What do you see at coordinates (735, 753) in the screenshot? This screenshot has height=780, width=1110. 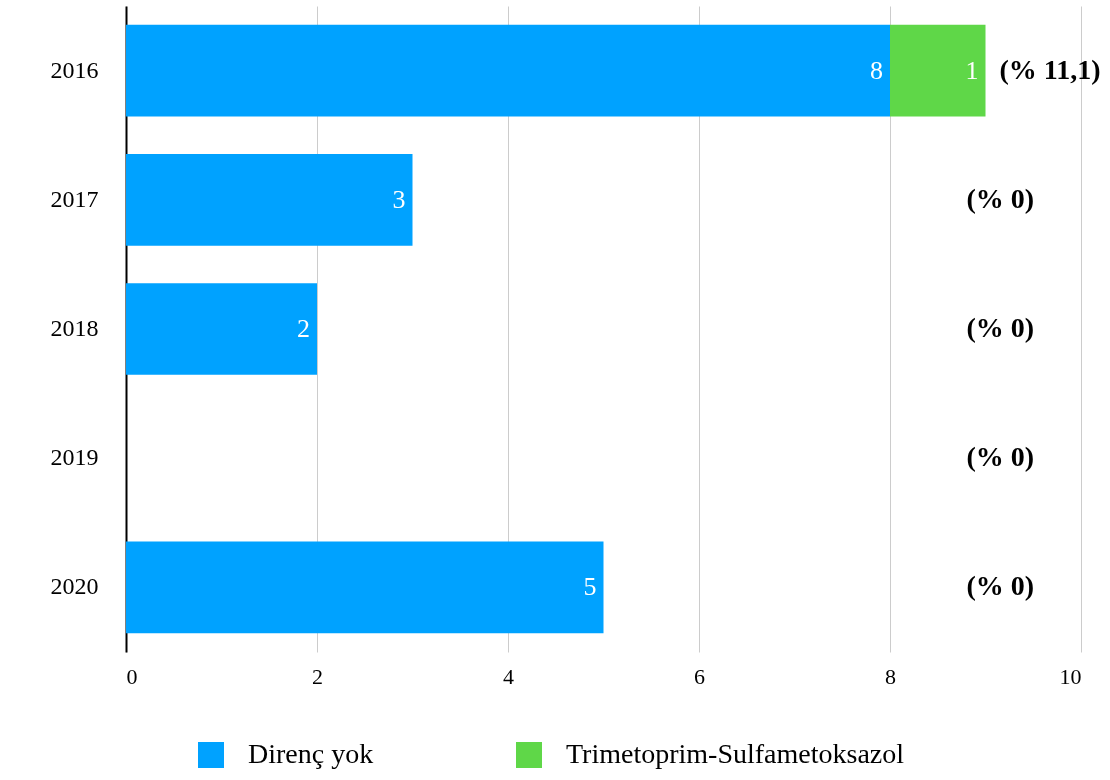 I see `legend-label: Trimetoprim-Sulfametoksazol` at bounding box center [735, 753].